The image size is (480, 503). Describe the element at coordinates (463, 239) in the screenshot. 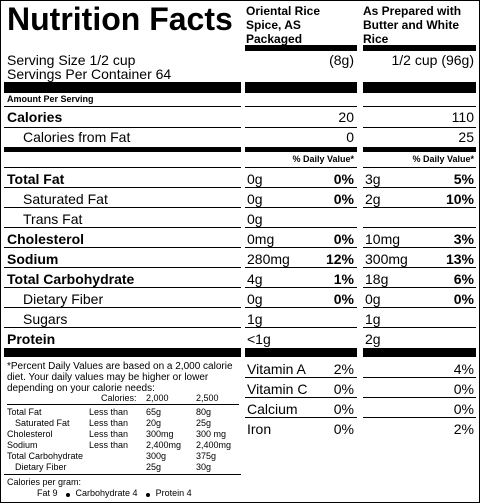

I see `daily-value-b: 3%` at that location.